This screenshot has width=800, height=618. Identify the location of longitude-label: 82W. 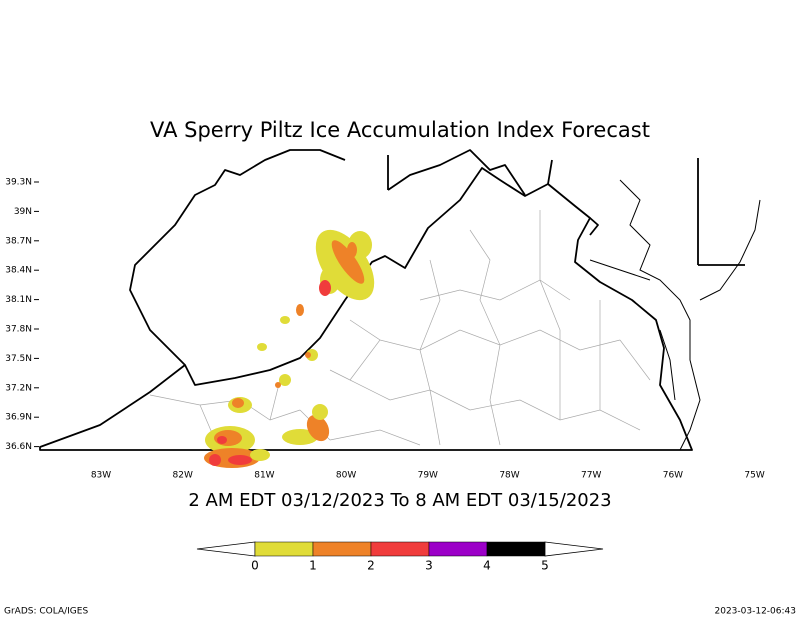
(183, 476).